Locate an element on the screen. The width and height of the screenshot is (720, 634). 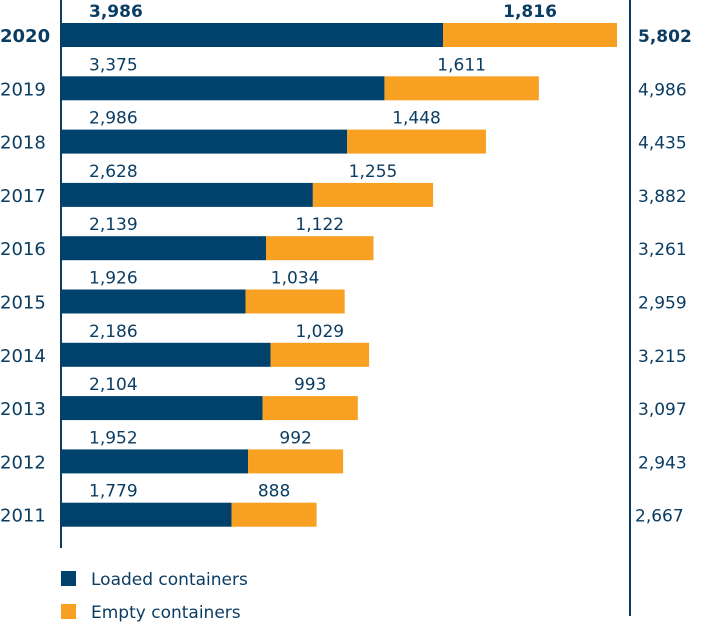
label-total-2015: 2,959 is located at coordinates (662, 304).